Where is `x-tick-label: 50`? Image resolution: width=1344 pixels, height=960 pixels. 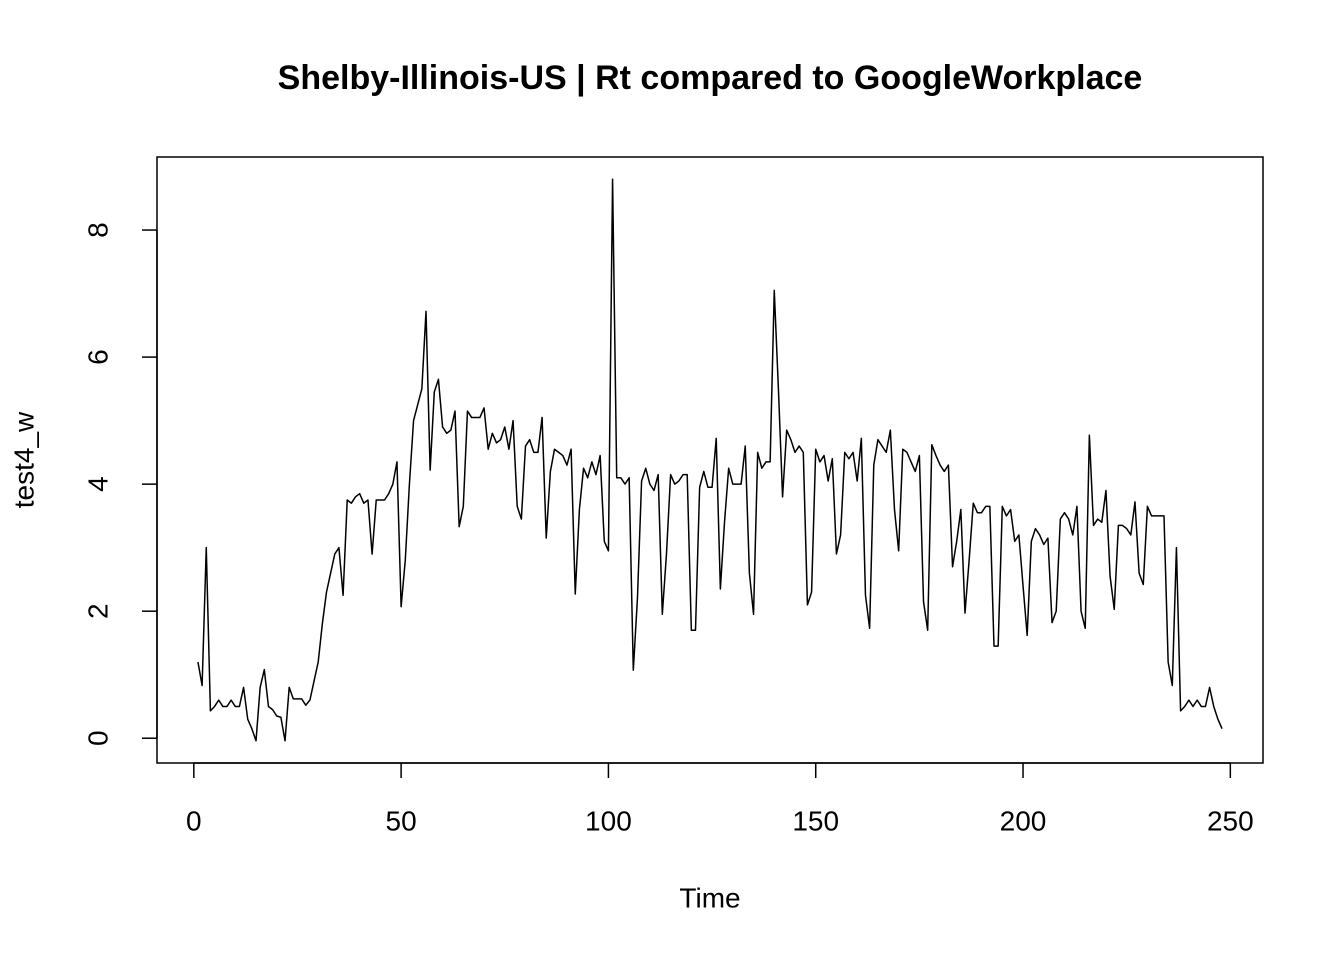
x-tick-label: 50 is located at coordinates (401, 820).